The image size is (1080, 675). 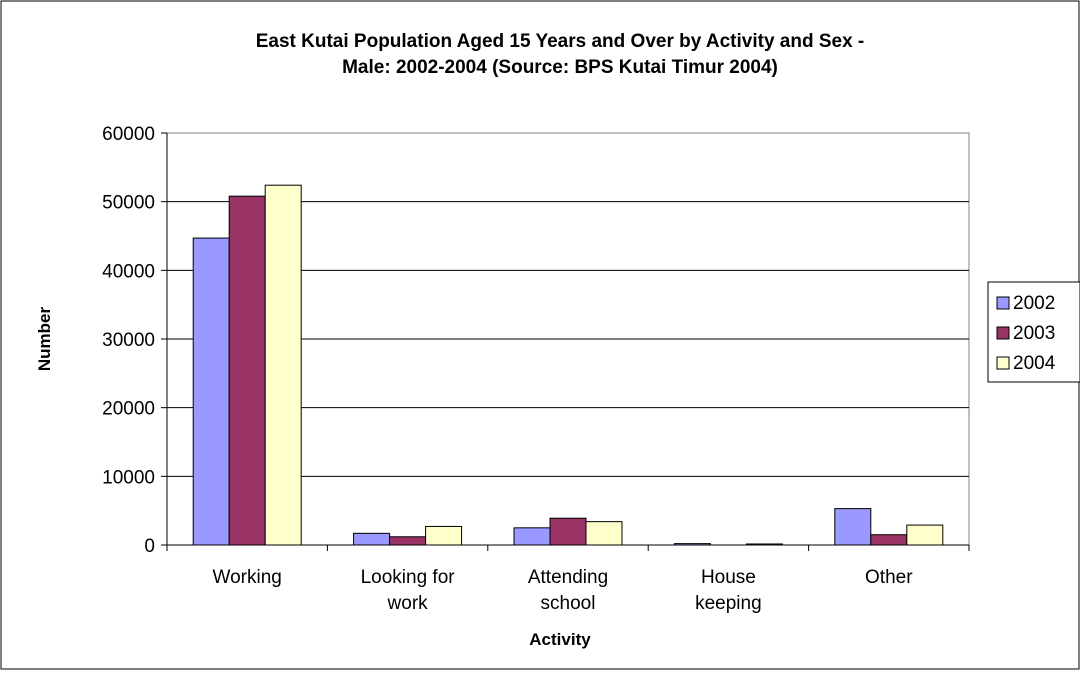 What do you see at coordinates (128, 134) in the screenshot?
I see `y-tick-label: 60000` at bounding box center [128, 134].